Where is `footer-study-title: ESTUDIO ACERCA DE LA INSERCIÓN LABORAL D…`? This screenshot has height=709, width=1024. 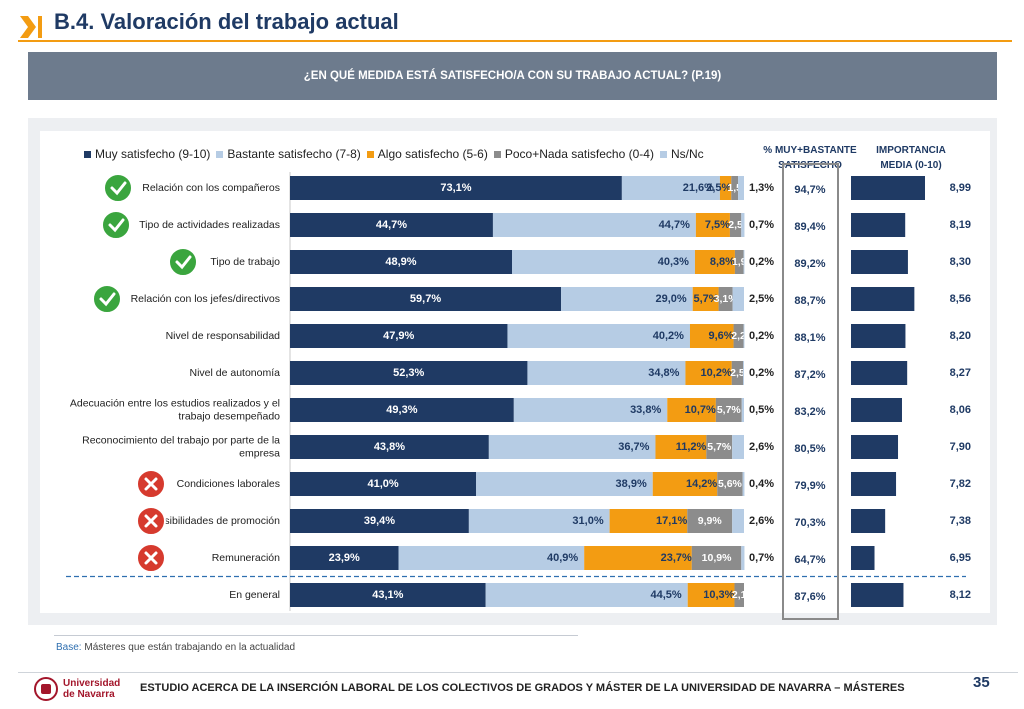
footer-study-title: ESTUDIO ACERCA DE LA INSERCIÓN LABORAL D… is located at coordinates (522, 688).